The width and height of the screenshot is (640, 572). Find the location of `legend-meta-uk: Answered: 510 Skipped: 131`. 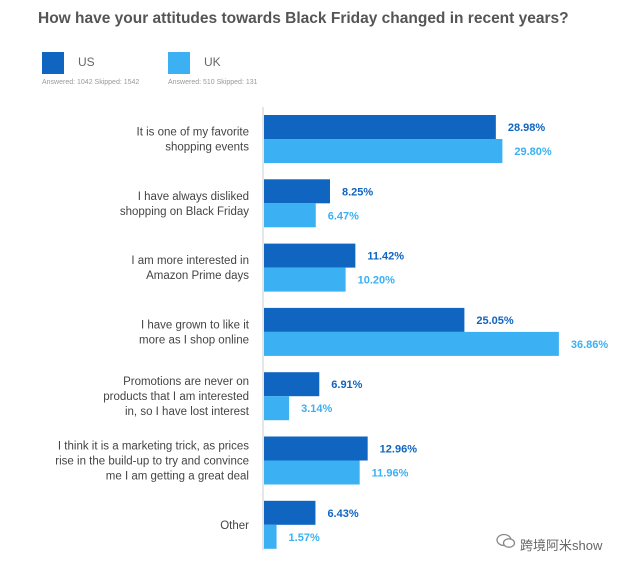

legend-meta-uk: Answered: 510 Skipped: 131 is located at coordinates (213, 82).